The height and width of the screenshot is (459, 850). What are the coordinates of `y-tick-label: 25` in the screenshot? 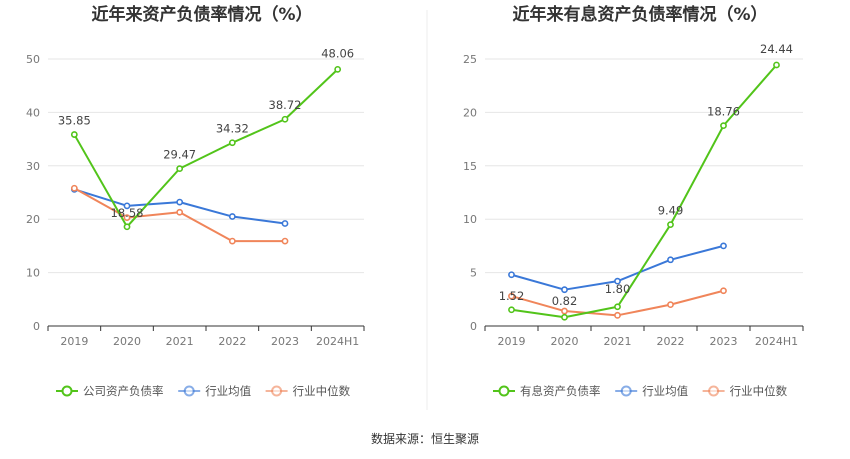 It's located at (470, 59).